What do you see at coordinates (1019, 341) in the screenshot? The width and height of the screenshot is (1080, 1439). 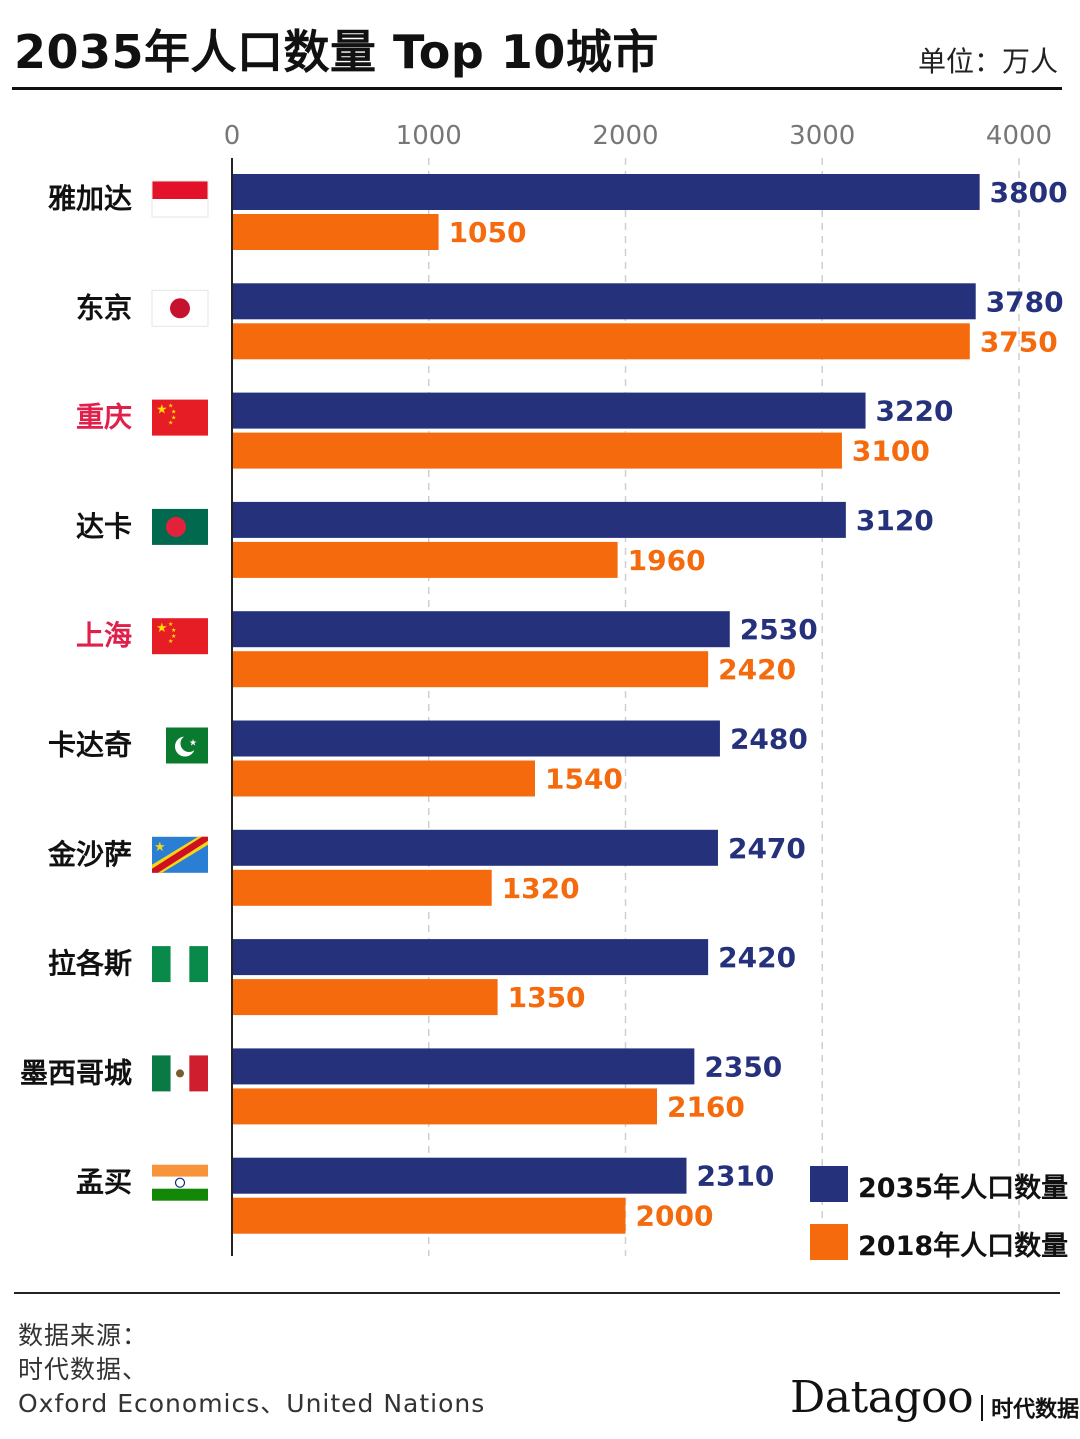 I see `value-label-2018: 3750` at bounding box center [1019, 341].